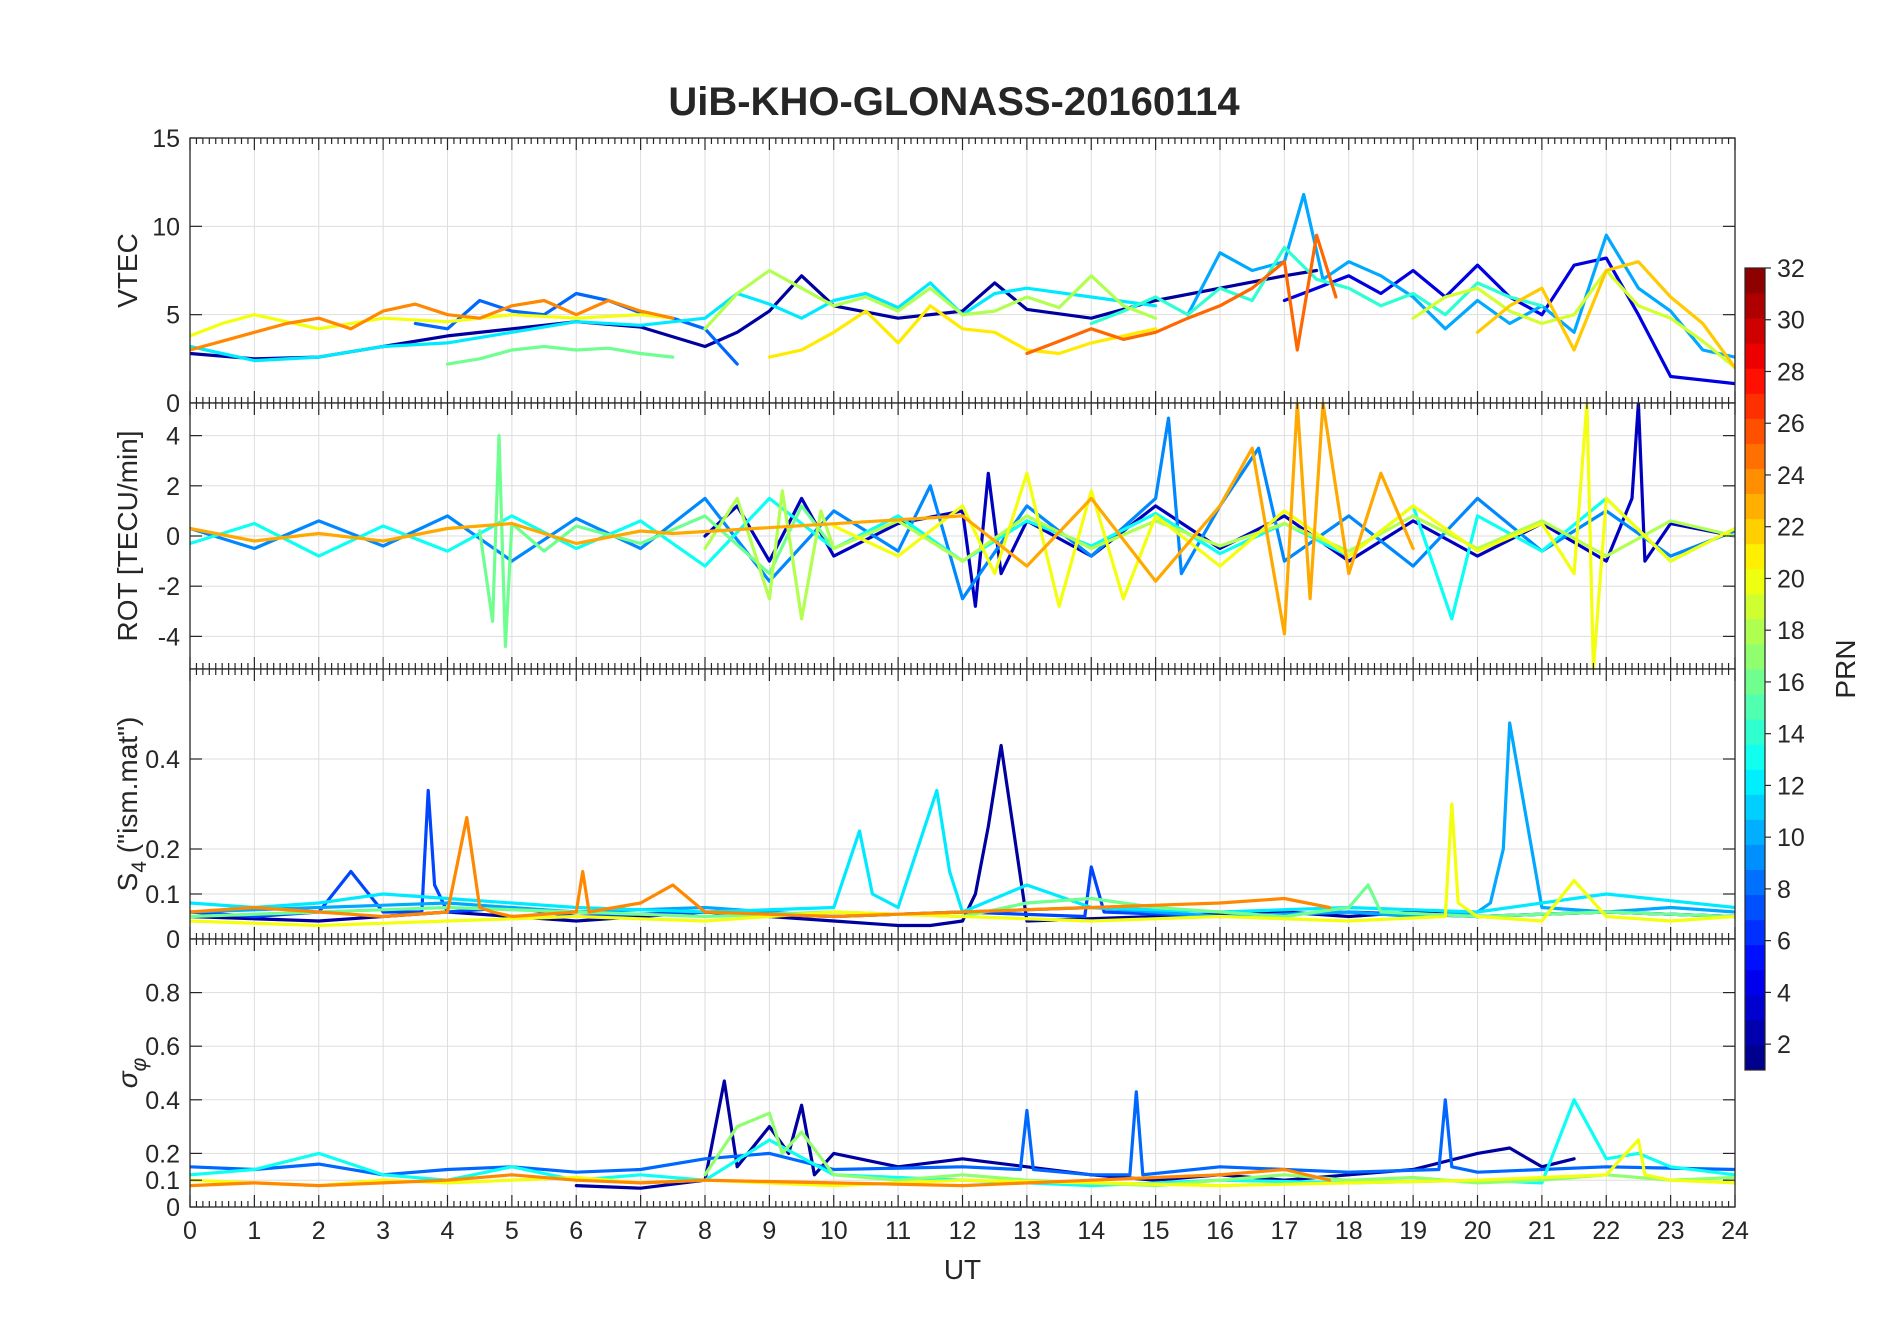 The height and width of the screenshot is (1330, 1902). What do you see at coordinates (1091, 1231) in the screenshot?
I see `x-tick-label: 14` at bounding box center [1091, 1231].